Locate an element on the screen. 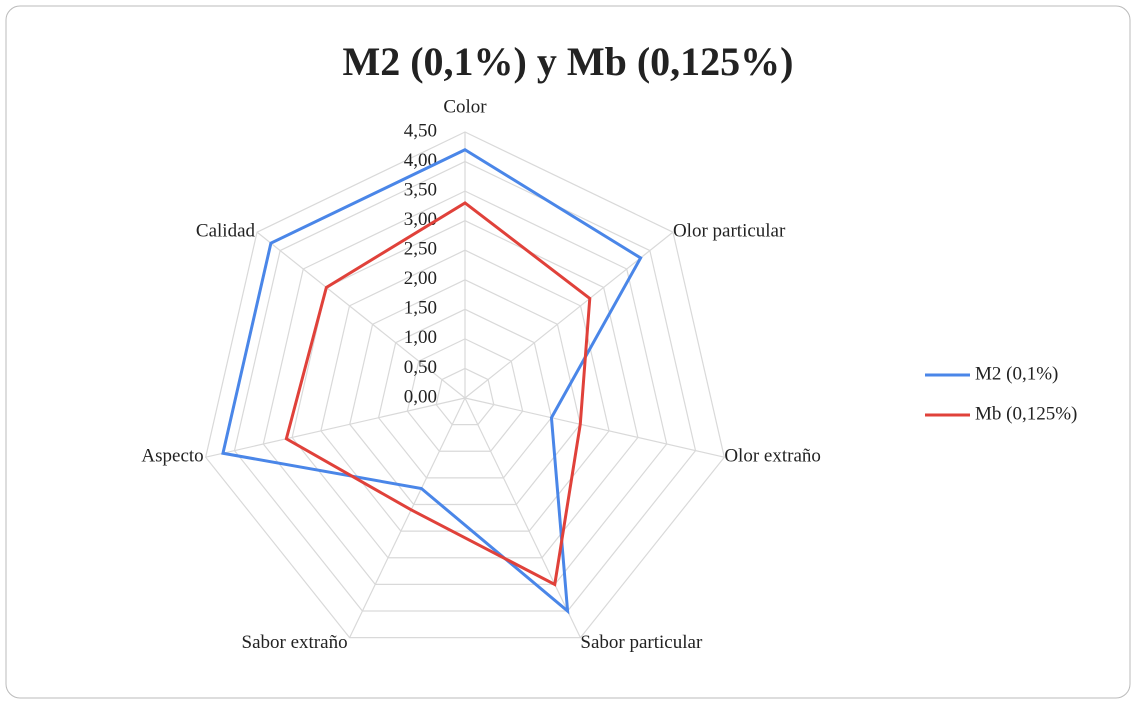 Image resolution: width=1136 pixels, height=709 pixels. category-label: Color is located at coordinates (465, 106).